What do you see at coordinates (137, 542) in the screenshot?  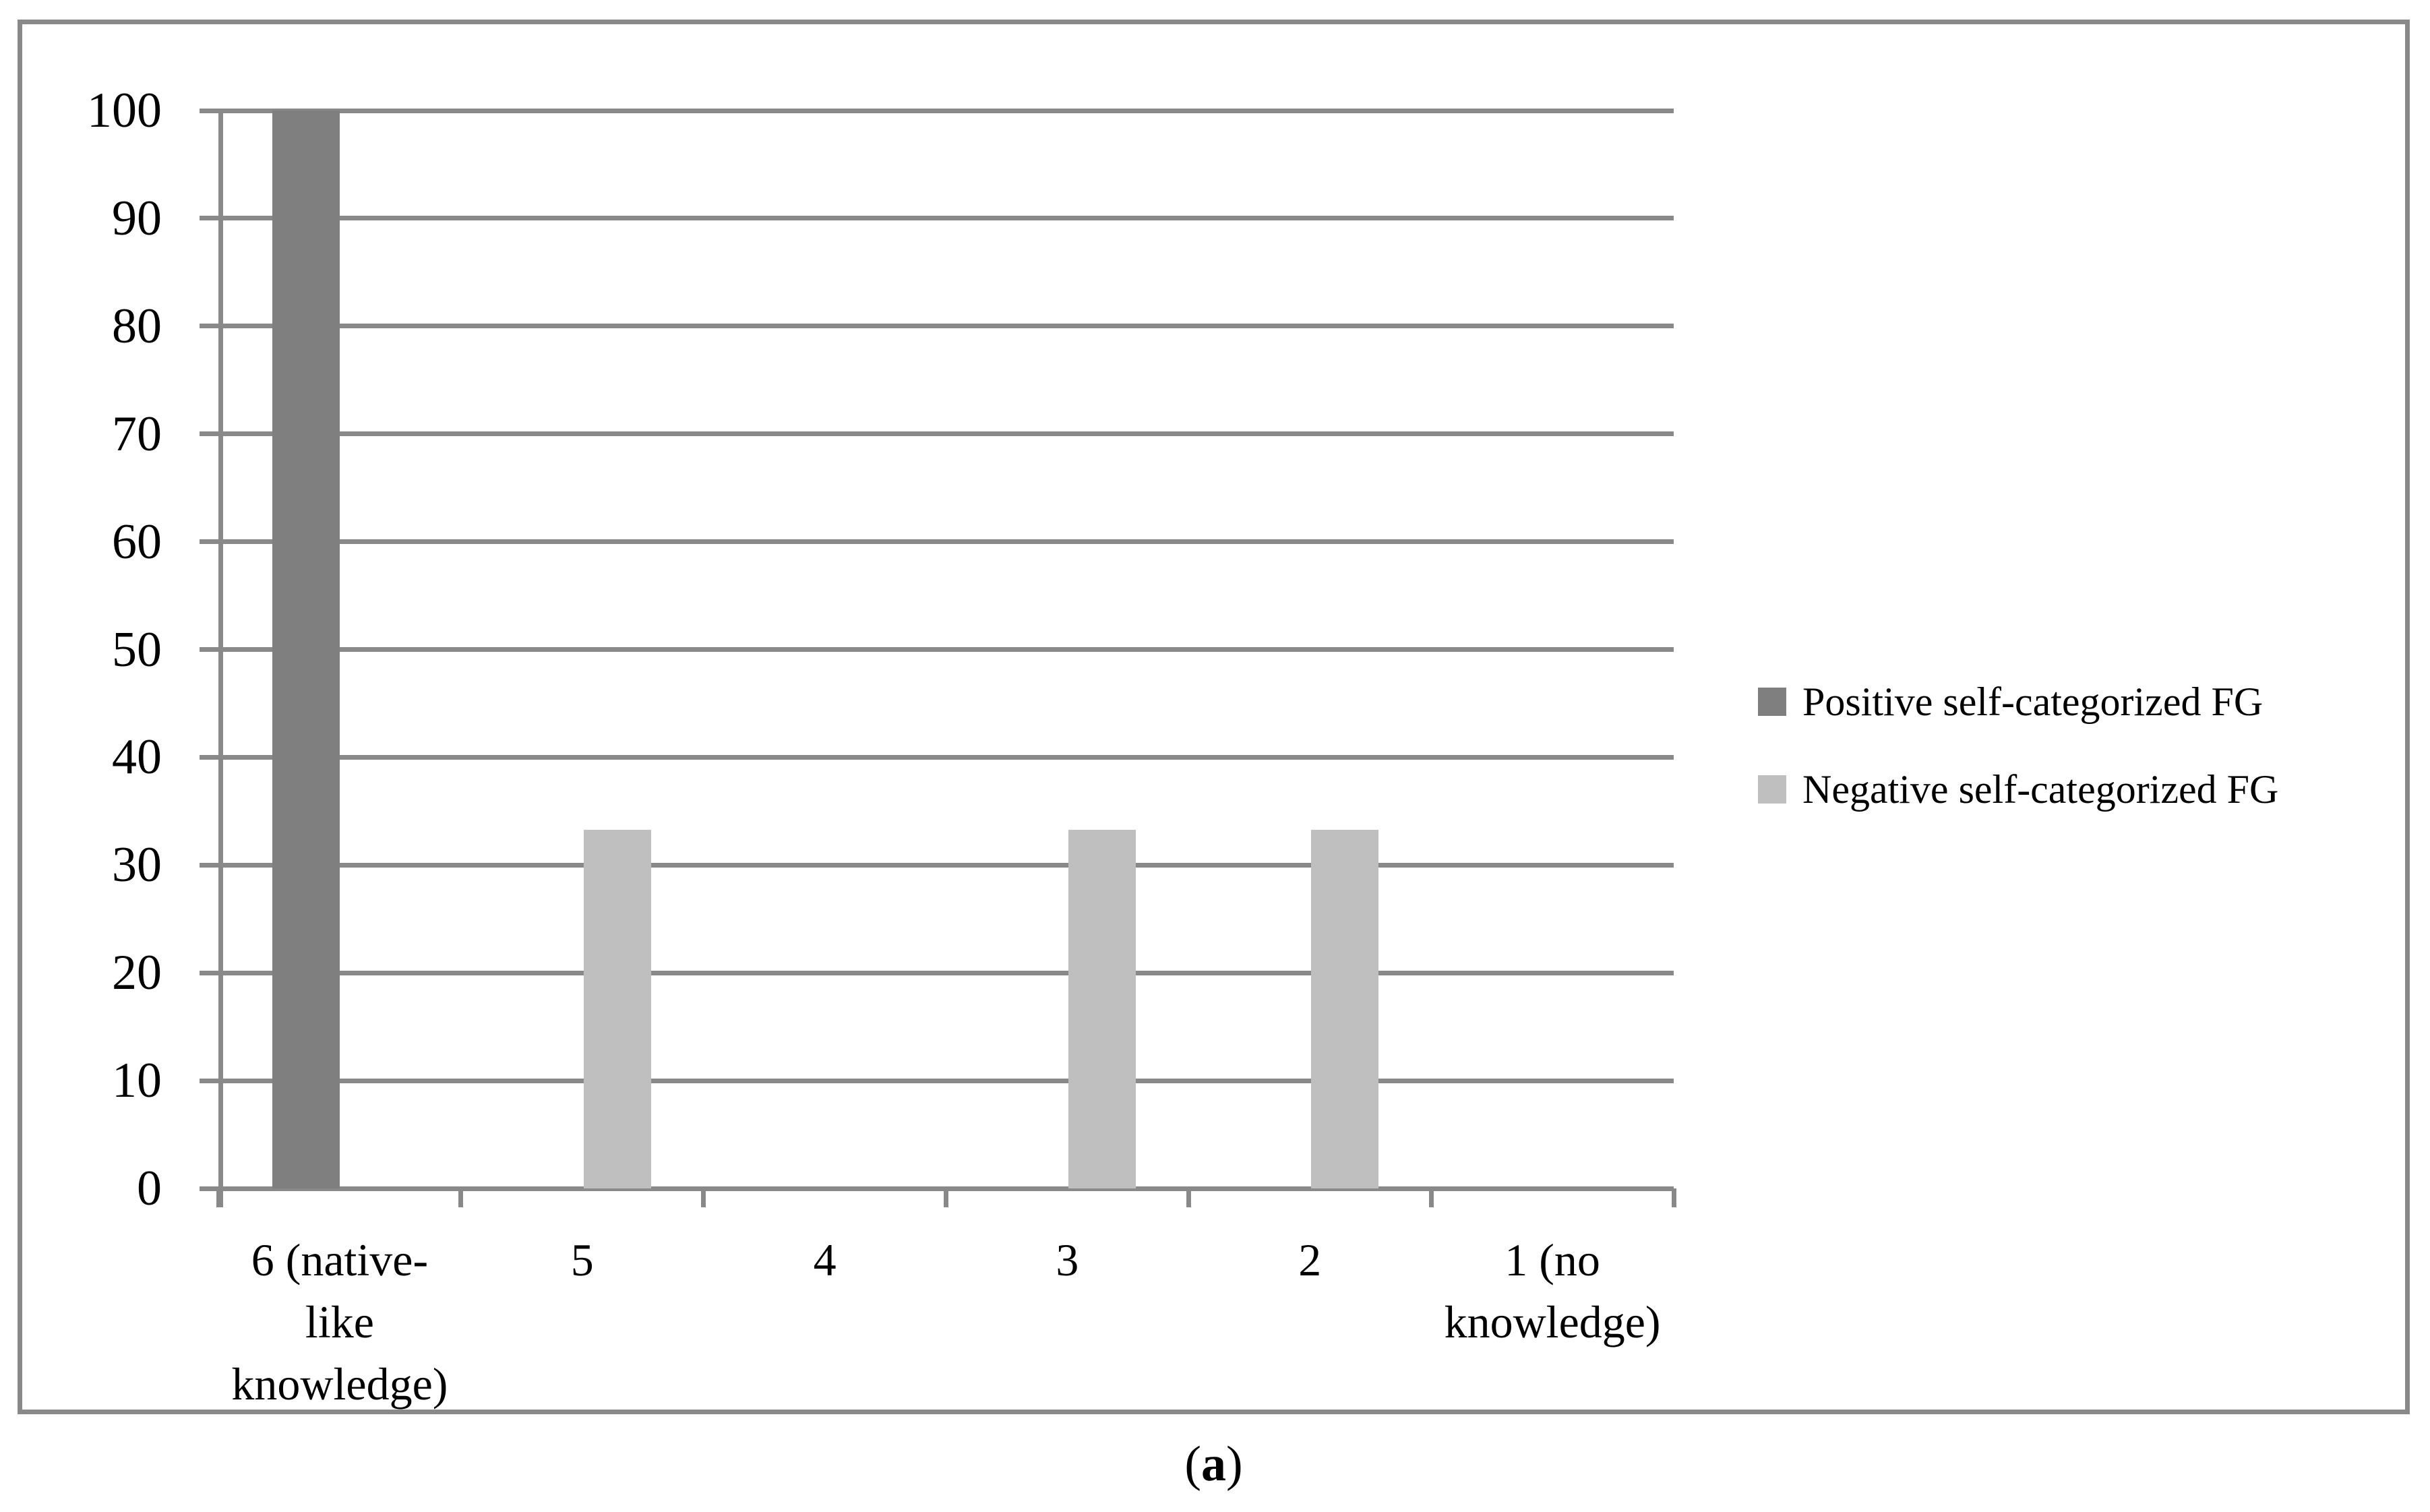 I see `y-tick-label-60: 60` at bounding box center [137, 542].